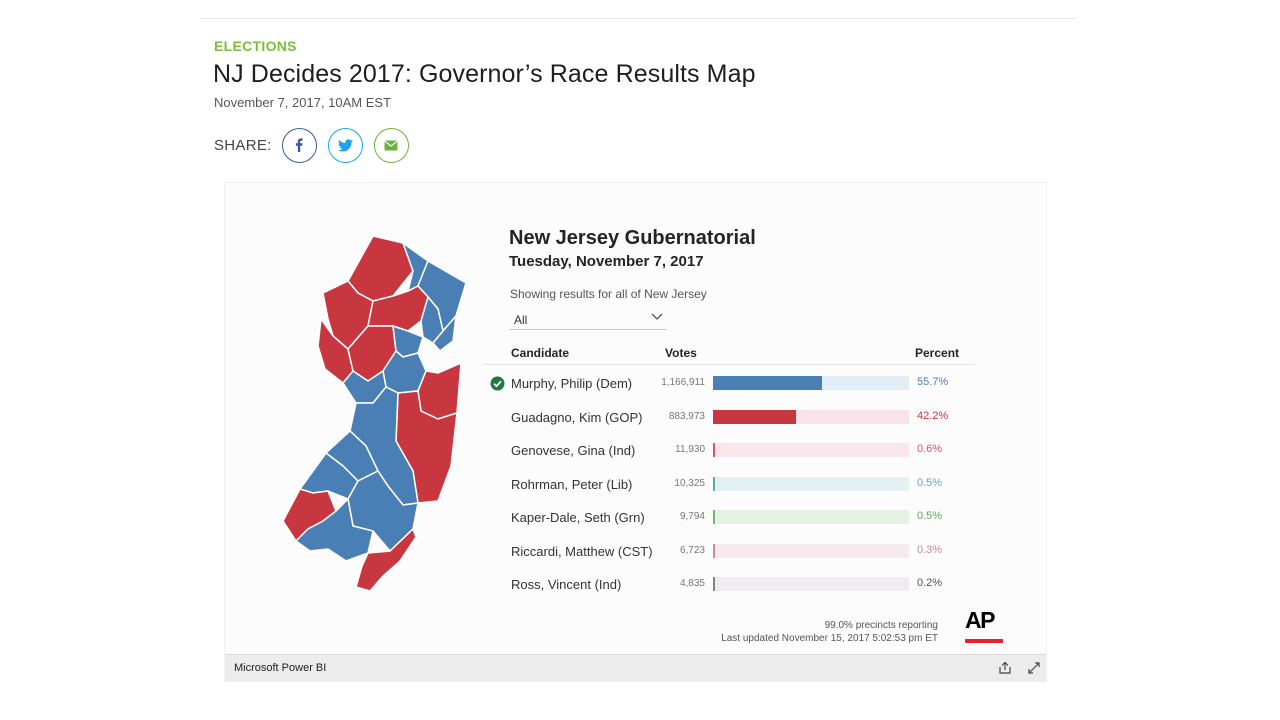 This screenshot has width=1280, height=720. I want to click on column-votes: Votes, so click(681, 353).